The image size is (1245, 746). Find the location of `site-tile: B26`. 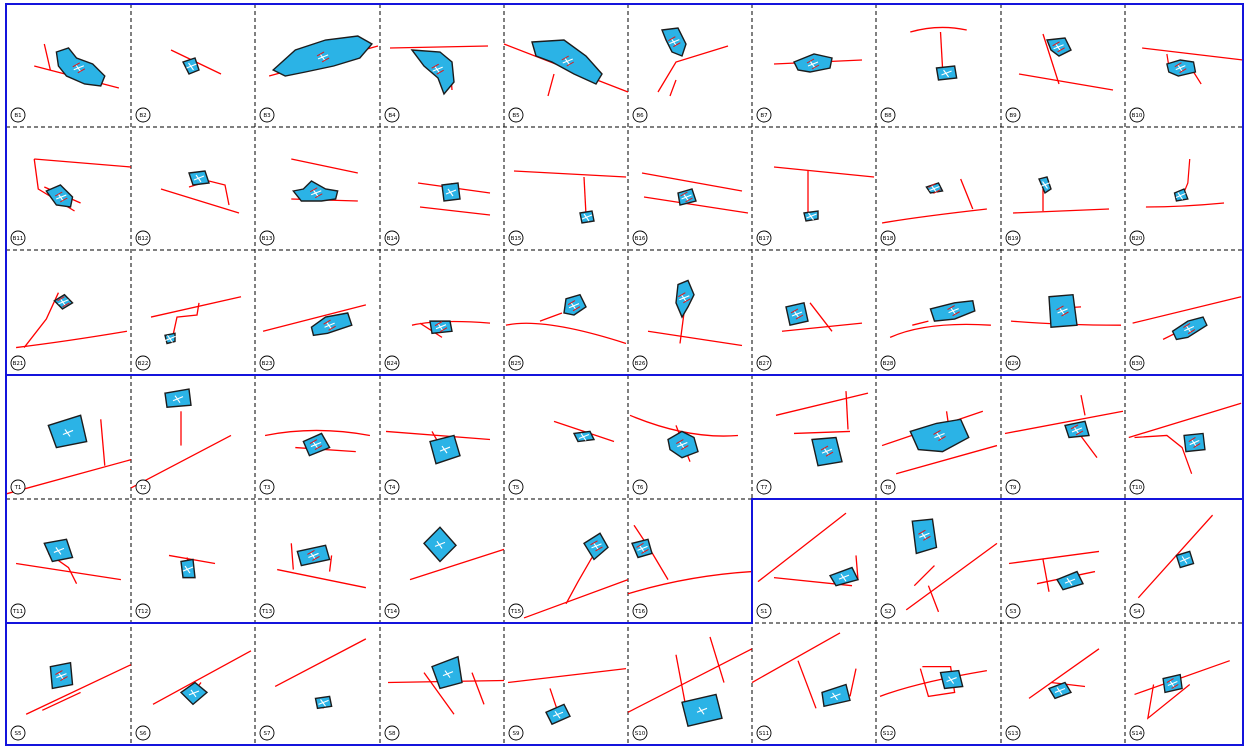

site-tile: B26 is located at coordinates (687, 325).